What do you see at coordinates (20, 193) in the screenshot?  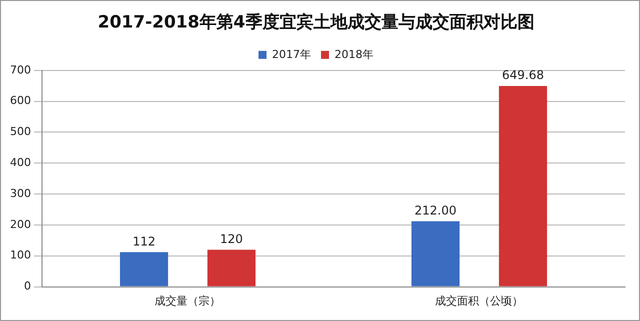 I see `y-tick-label: 300` at bounding box center [20, 193].